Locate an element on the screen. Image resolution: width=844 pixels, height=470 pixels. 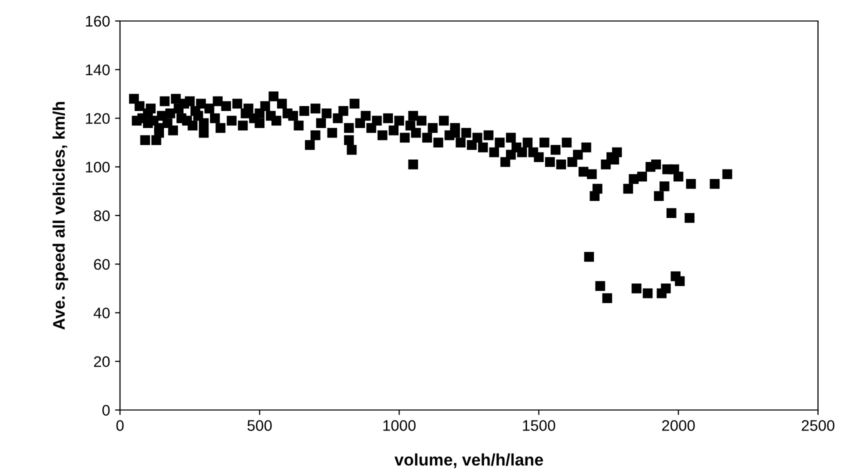
y-tick-label: 140 is located at coordinates (98, 70).